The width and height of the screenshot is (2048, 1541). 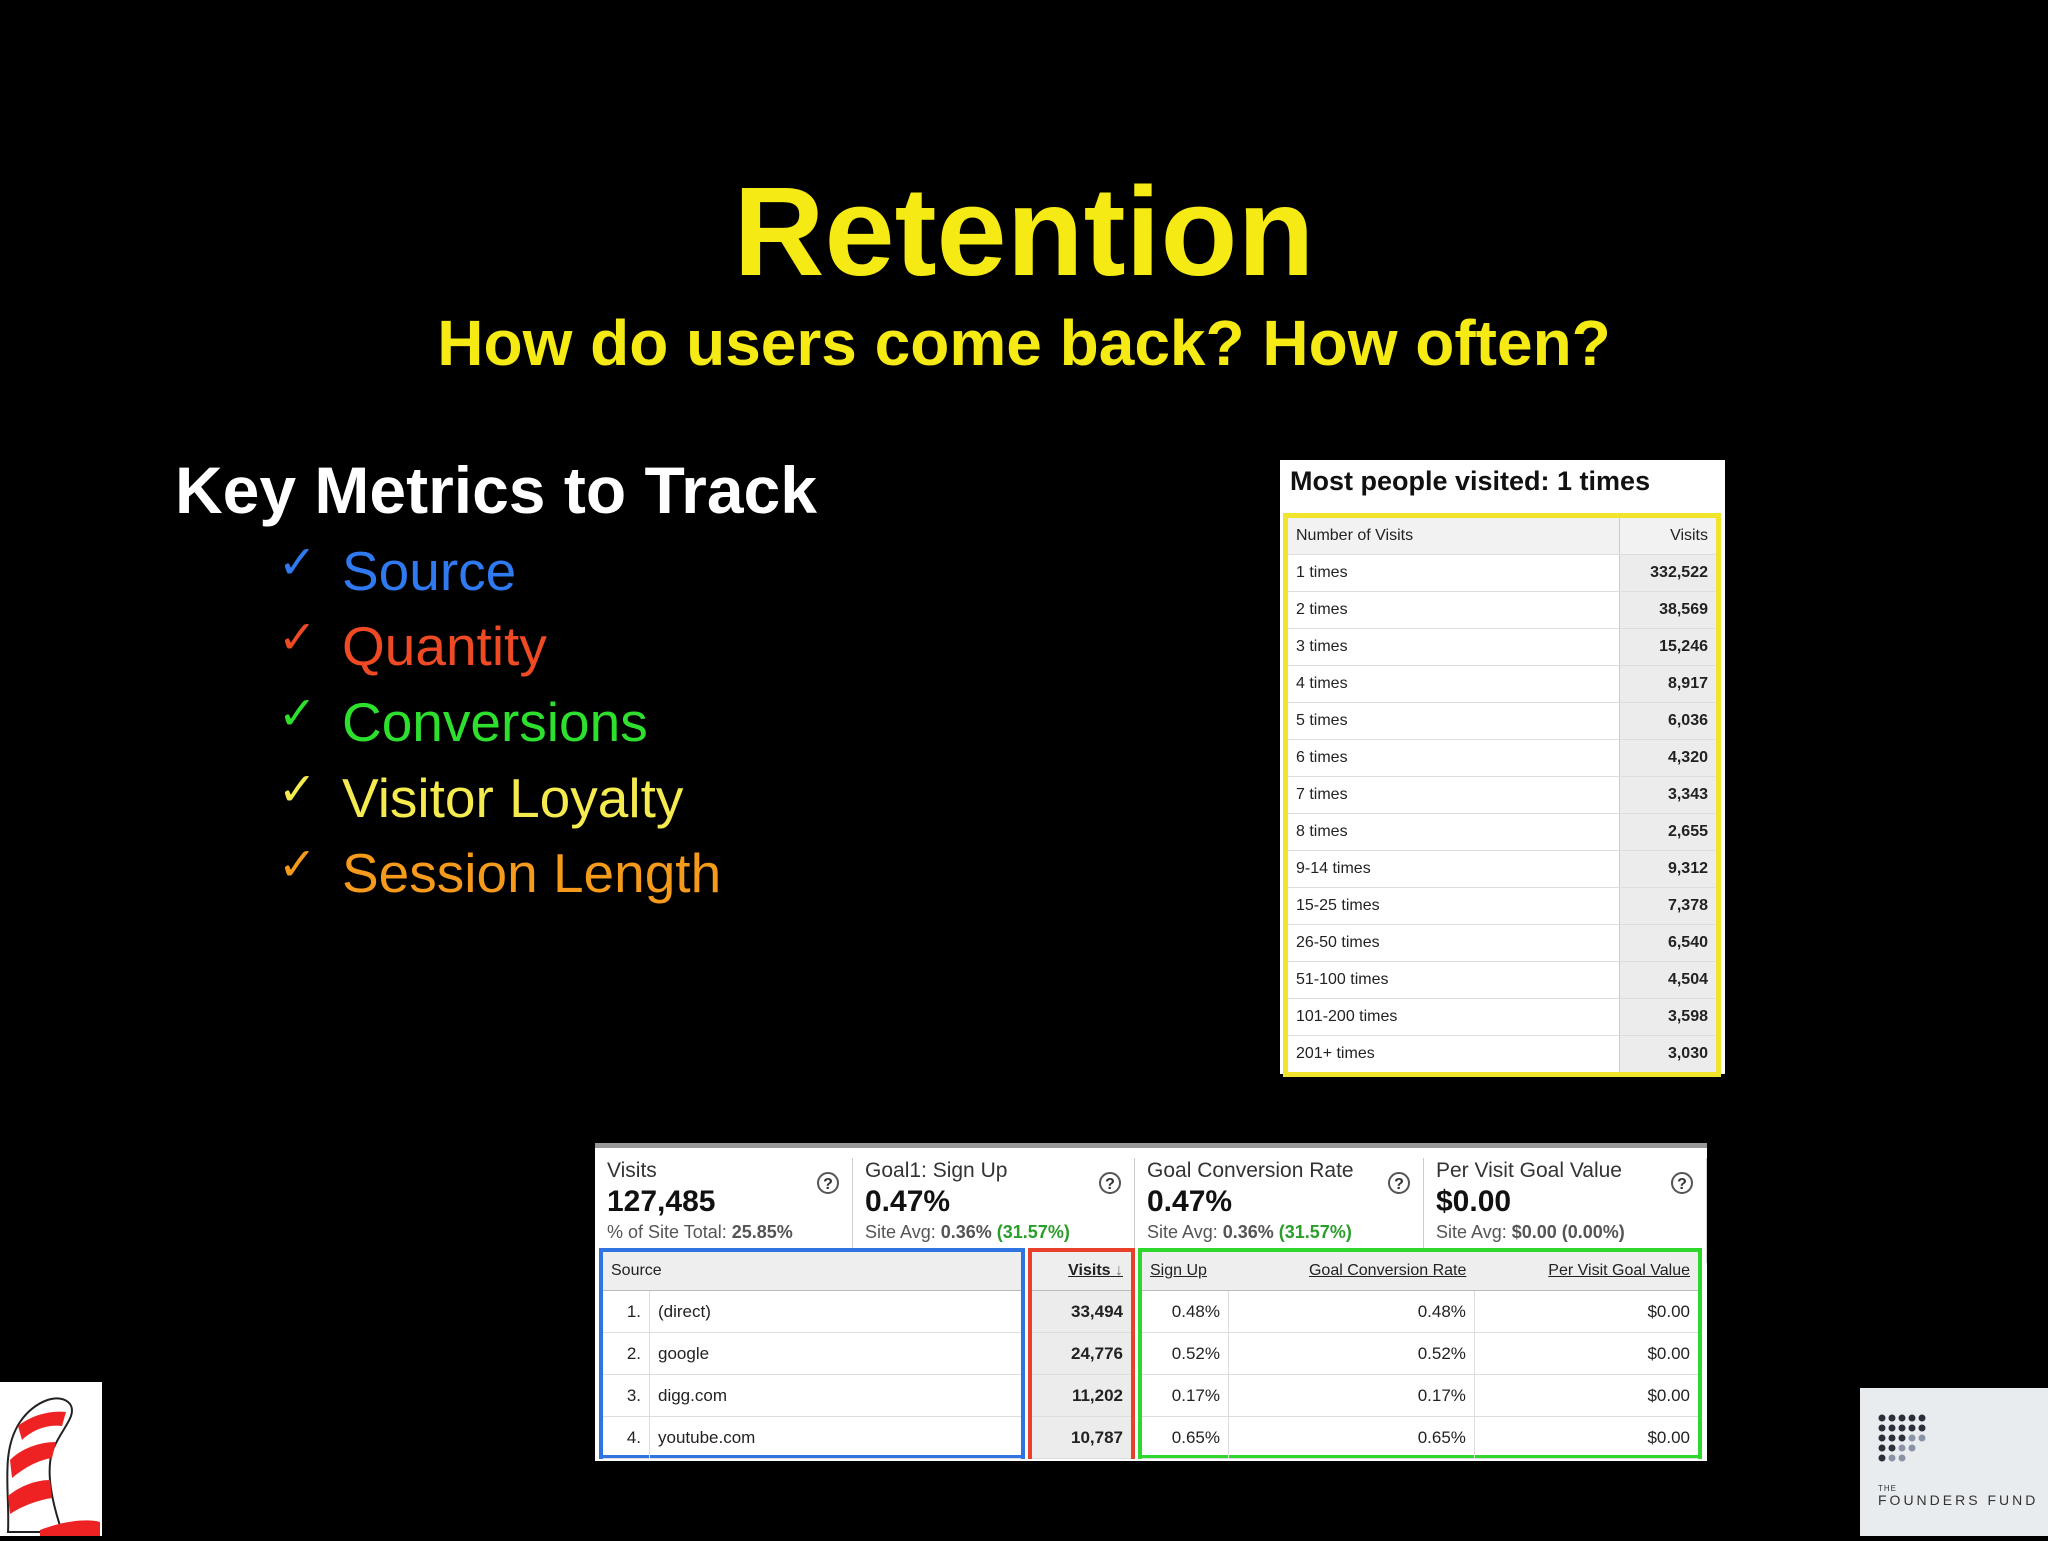 What do you see at coordinates (1887, 1488) in the screenshot?
I see `logo-small-text: THE` at bounding box center [1887, 1488].